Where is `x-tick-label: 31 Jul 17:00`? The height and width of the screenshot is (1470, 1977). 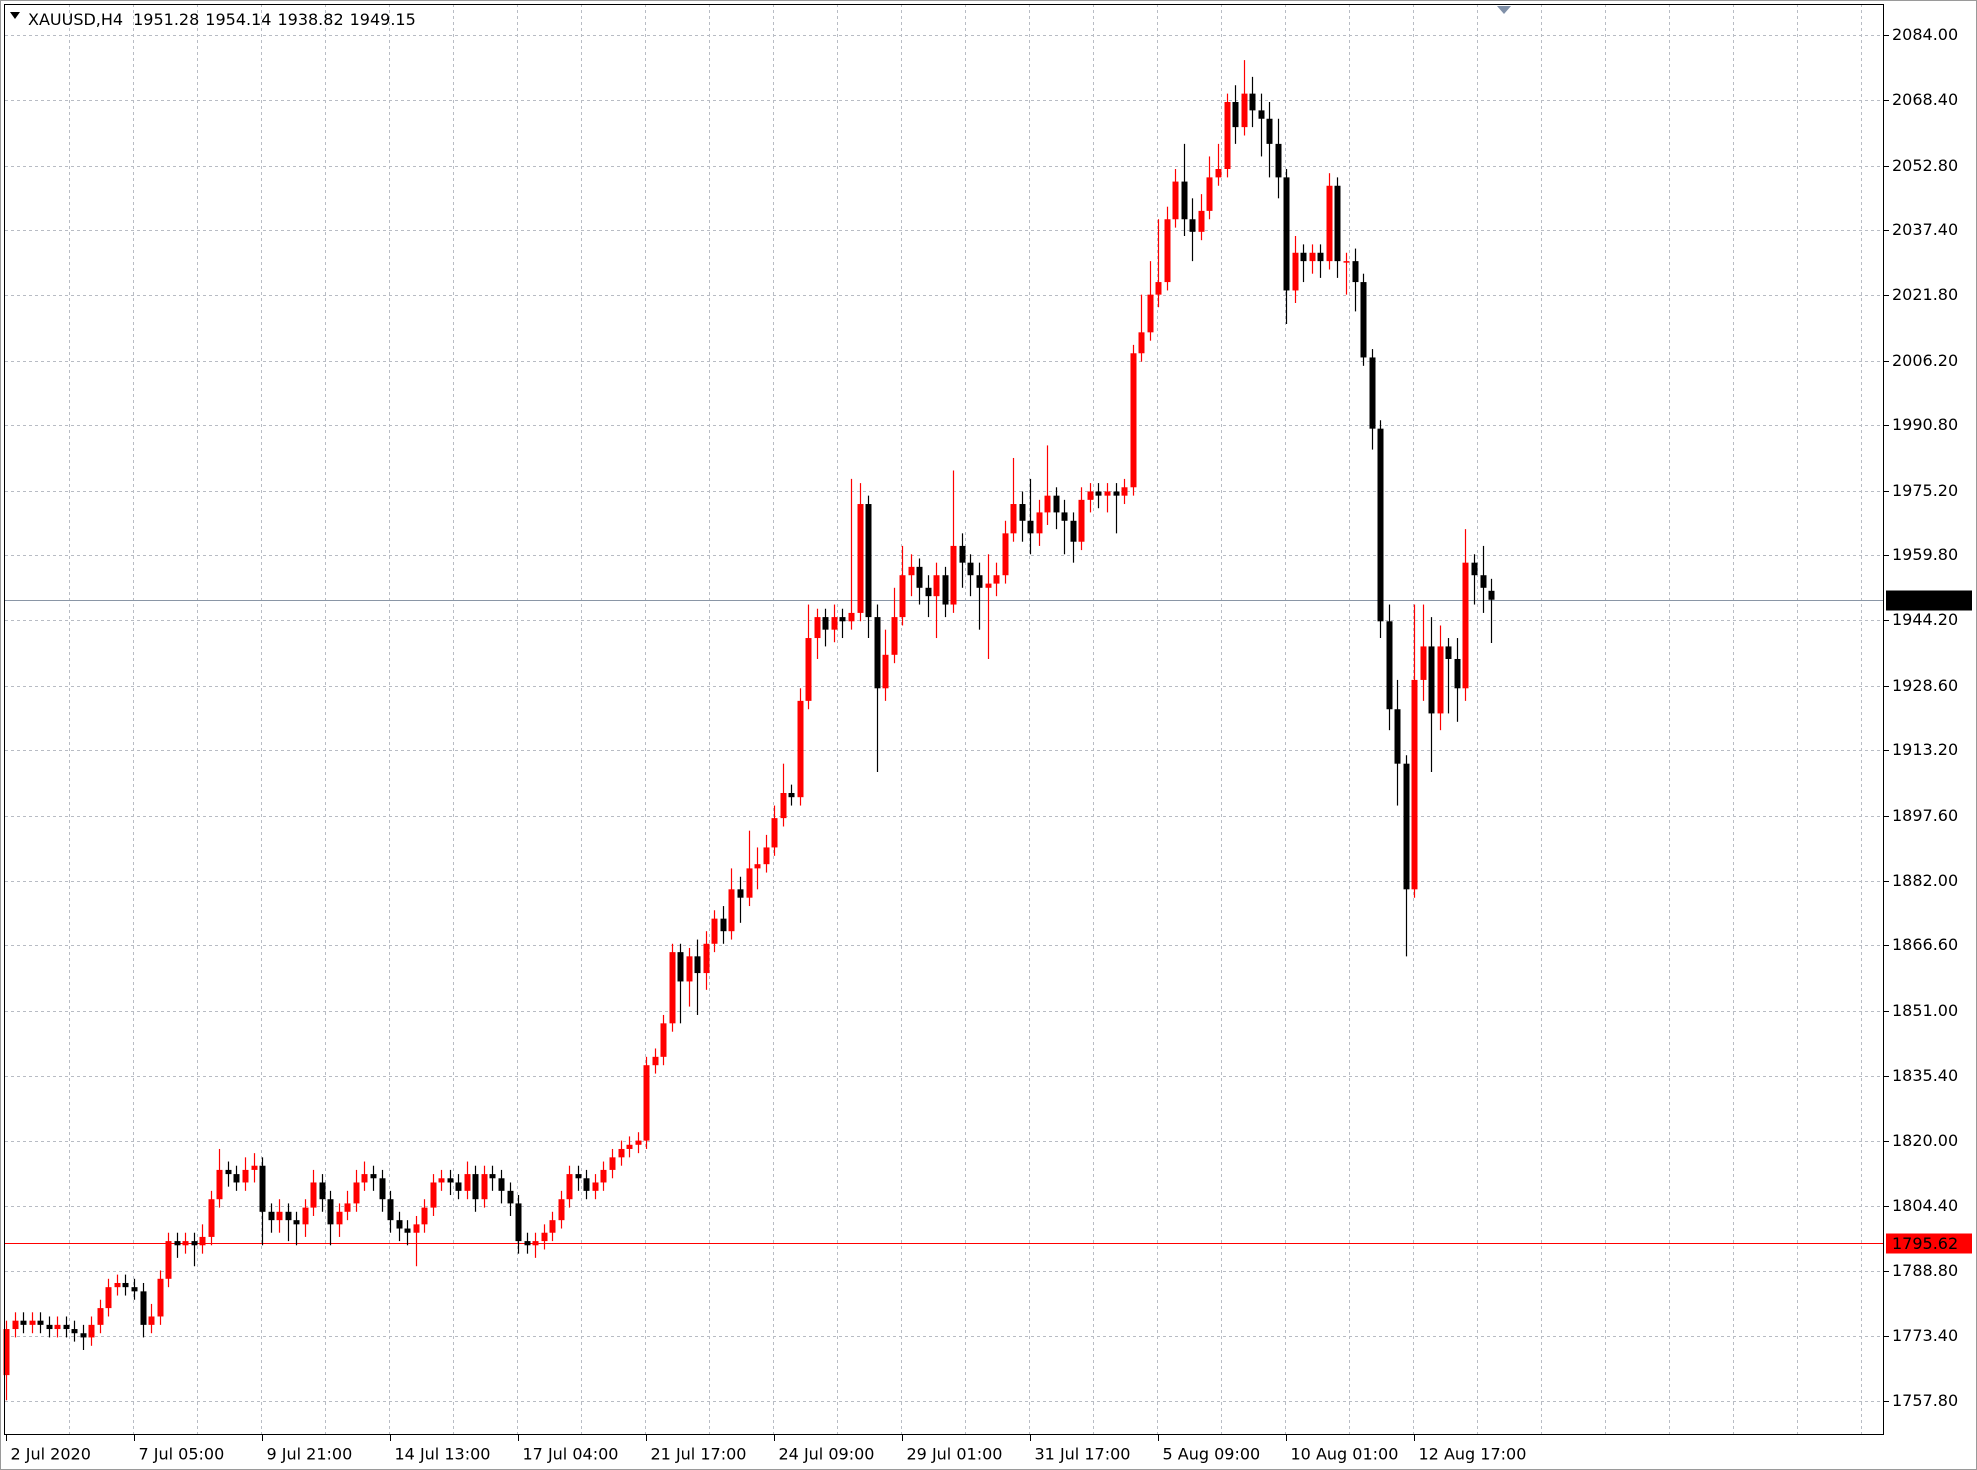
x-tick-label: 31 Jul 17:00 is located at coordinates (1083, 1454).